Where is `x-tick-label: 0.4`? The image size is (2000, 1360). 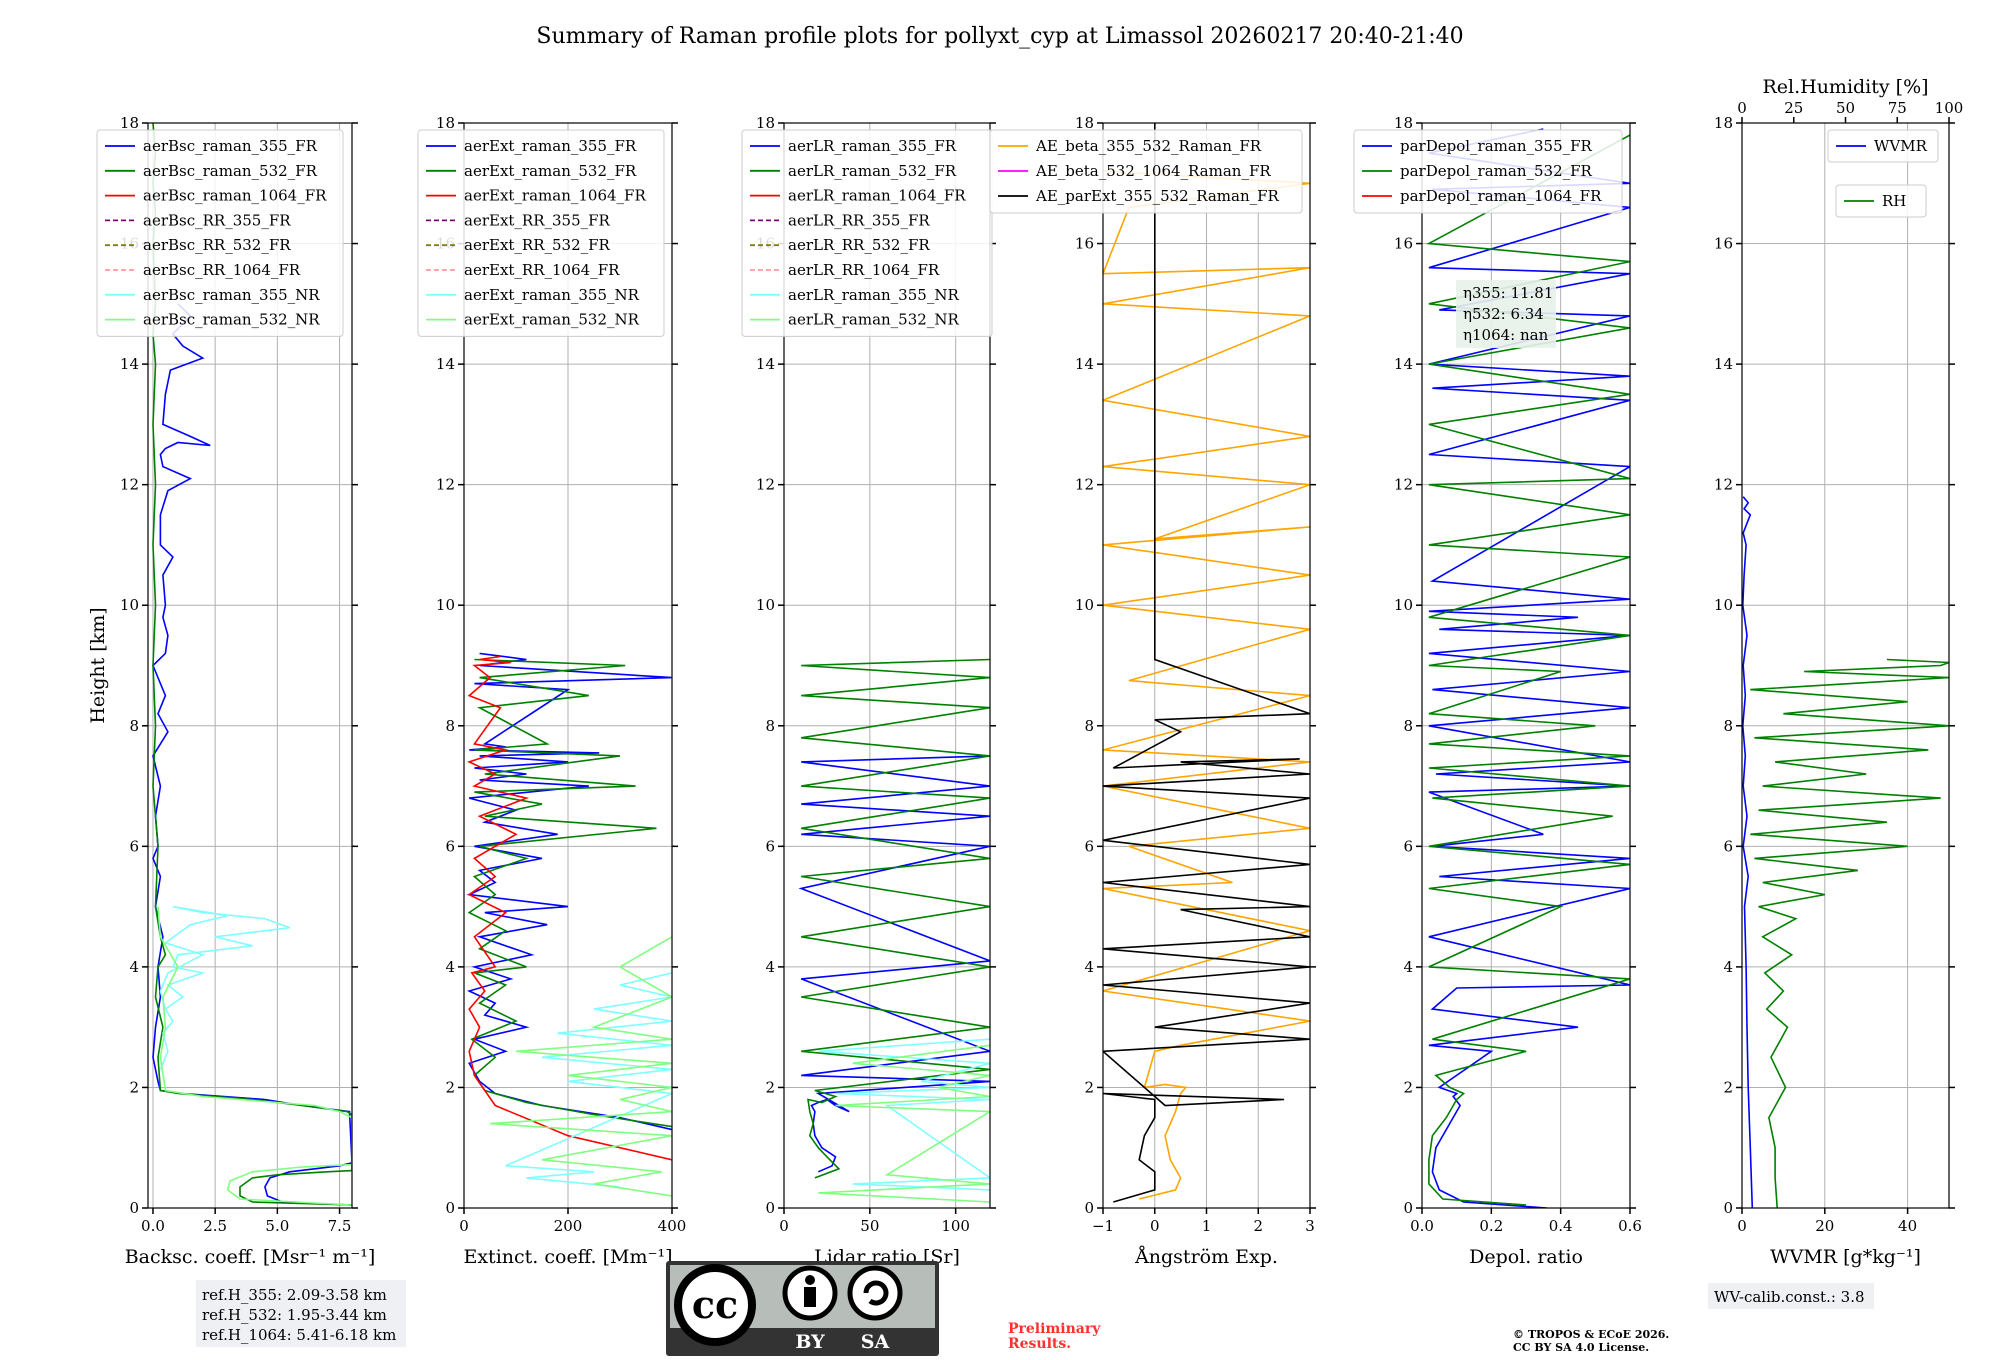 x-tick-label: 0.4 is located at coordinates (1561, 1226).